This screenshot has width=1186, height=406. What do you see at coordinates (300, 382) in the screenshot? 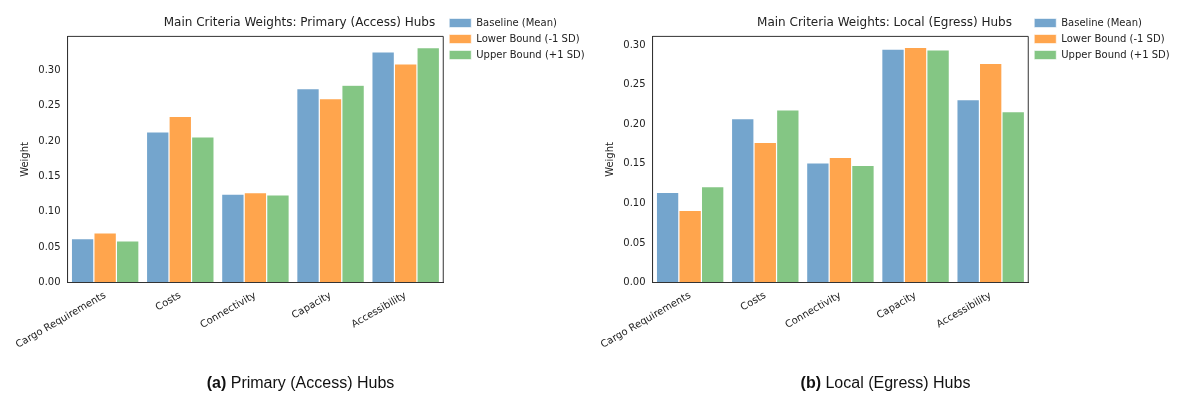
I see `text: (a) Primary (Access) Hubs` at bounding box center [300, 382].